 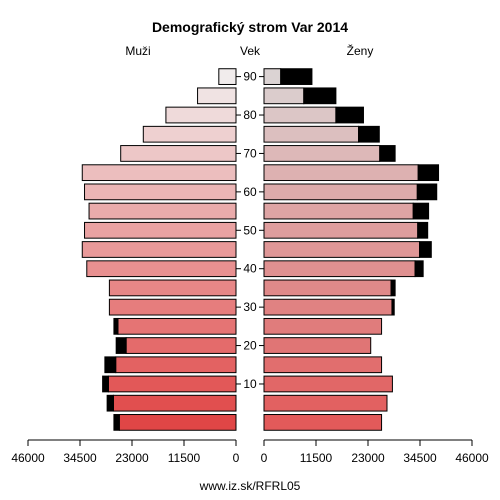 I want to click on chart-title: Demografický strom Var 2014, so click(x=250, y=27).